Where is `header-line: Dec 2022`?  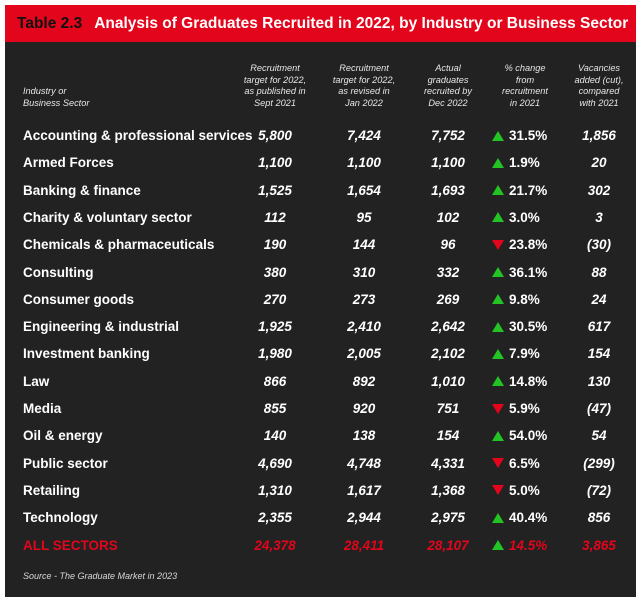 header-line: Dec 2022 is located at coordinates (448, 102).